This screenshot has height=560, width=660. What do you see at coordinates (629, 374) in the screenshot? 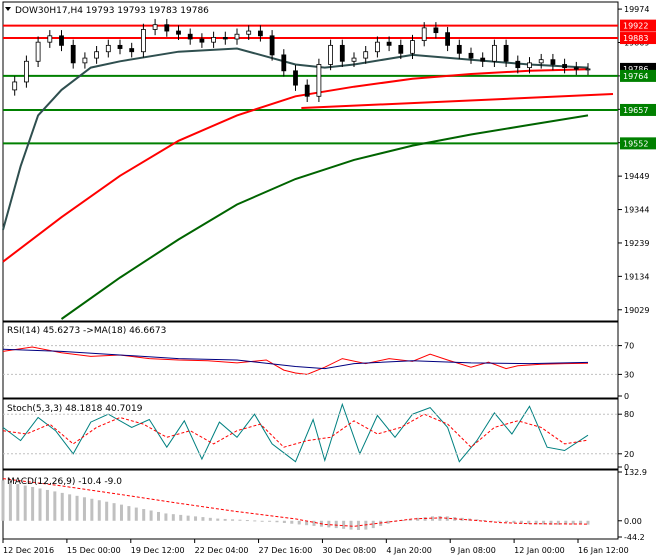
I see `y-tick-label: 30` at bounding box center [629, 374].